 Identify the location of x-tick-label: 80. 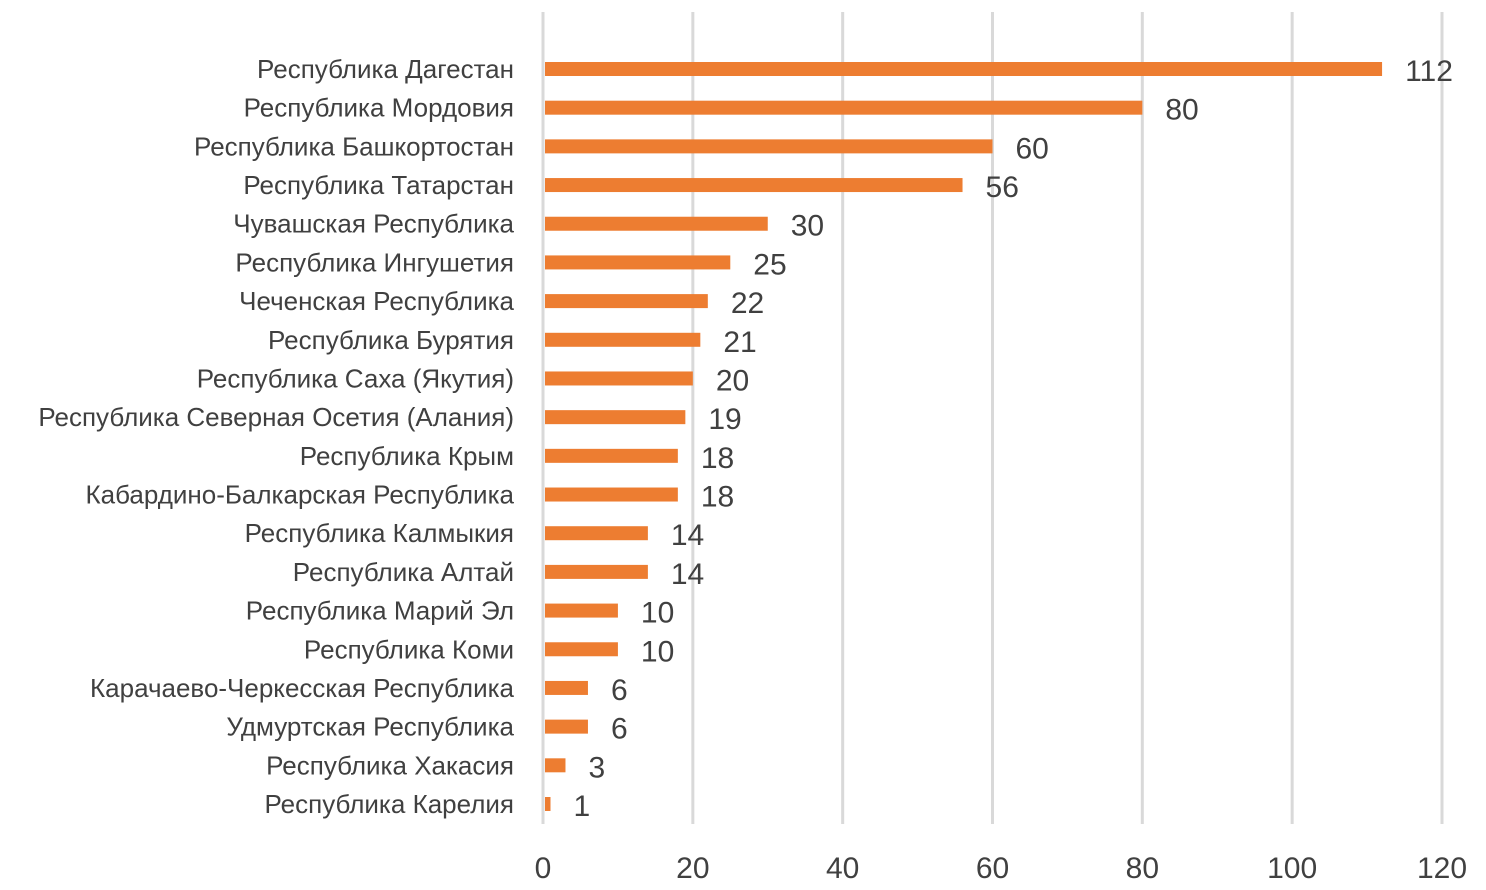
(1142, 868).